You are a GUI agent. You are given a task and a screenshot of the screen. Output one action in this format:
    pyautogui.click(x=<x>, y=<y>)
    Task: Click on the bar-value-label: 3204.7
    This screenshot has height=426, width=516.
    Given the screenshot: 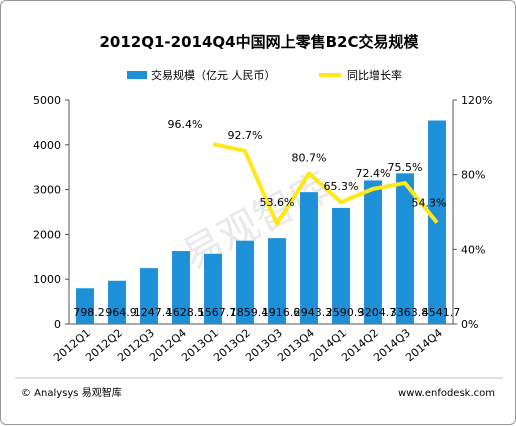 What is the action you would take?
    pyautogui.click(x=377, y=312)
    